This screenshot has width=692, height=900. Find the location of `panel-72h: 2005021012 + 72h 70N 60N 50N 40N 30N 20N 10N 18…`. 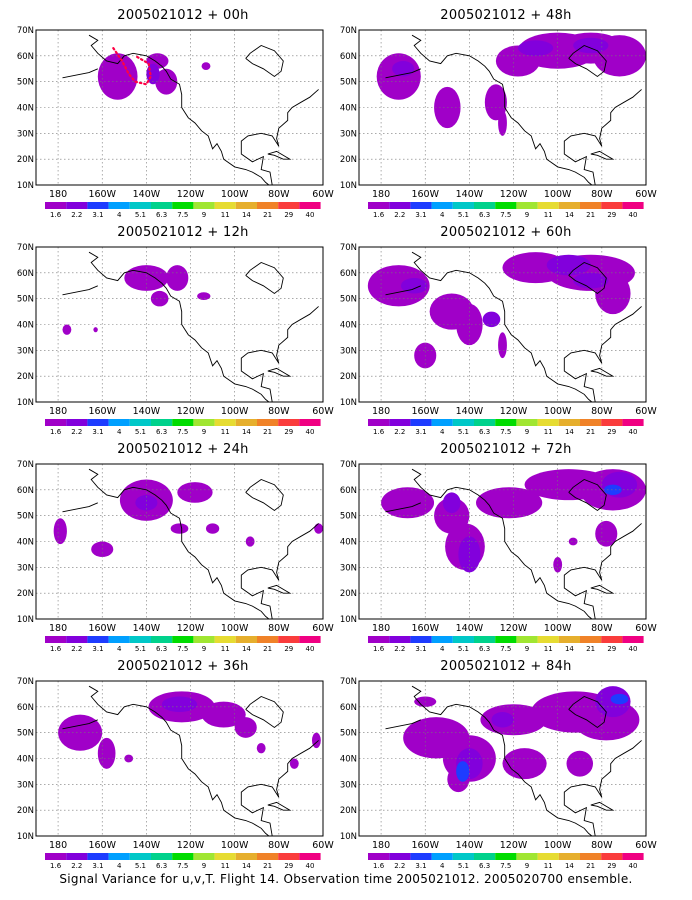

panel-72h: 2005021012 + 72h 70N 60N 50N 40N 30N 20N 10N 18… is located at coordinates (503, 547).